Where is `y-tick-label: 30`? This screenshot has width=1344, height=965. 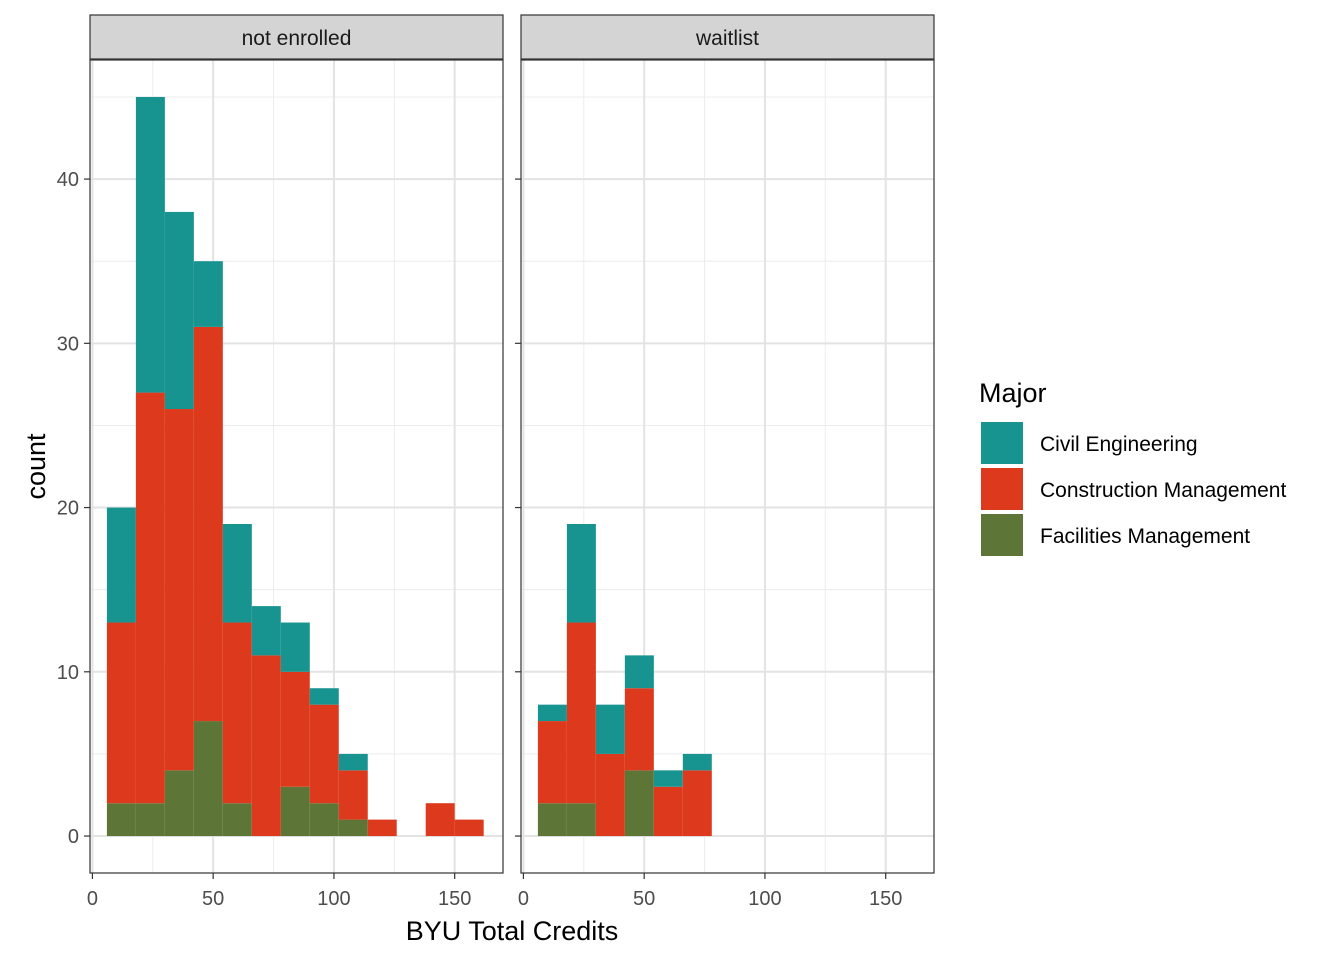
y-tick-label: 30 is located at coordinates (68, 344).